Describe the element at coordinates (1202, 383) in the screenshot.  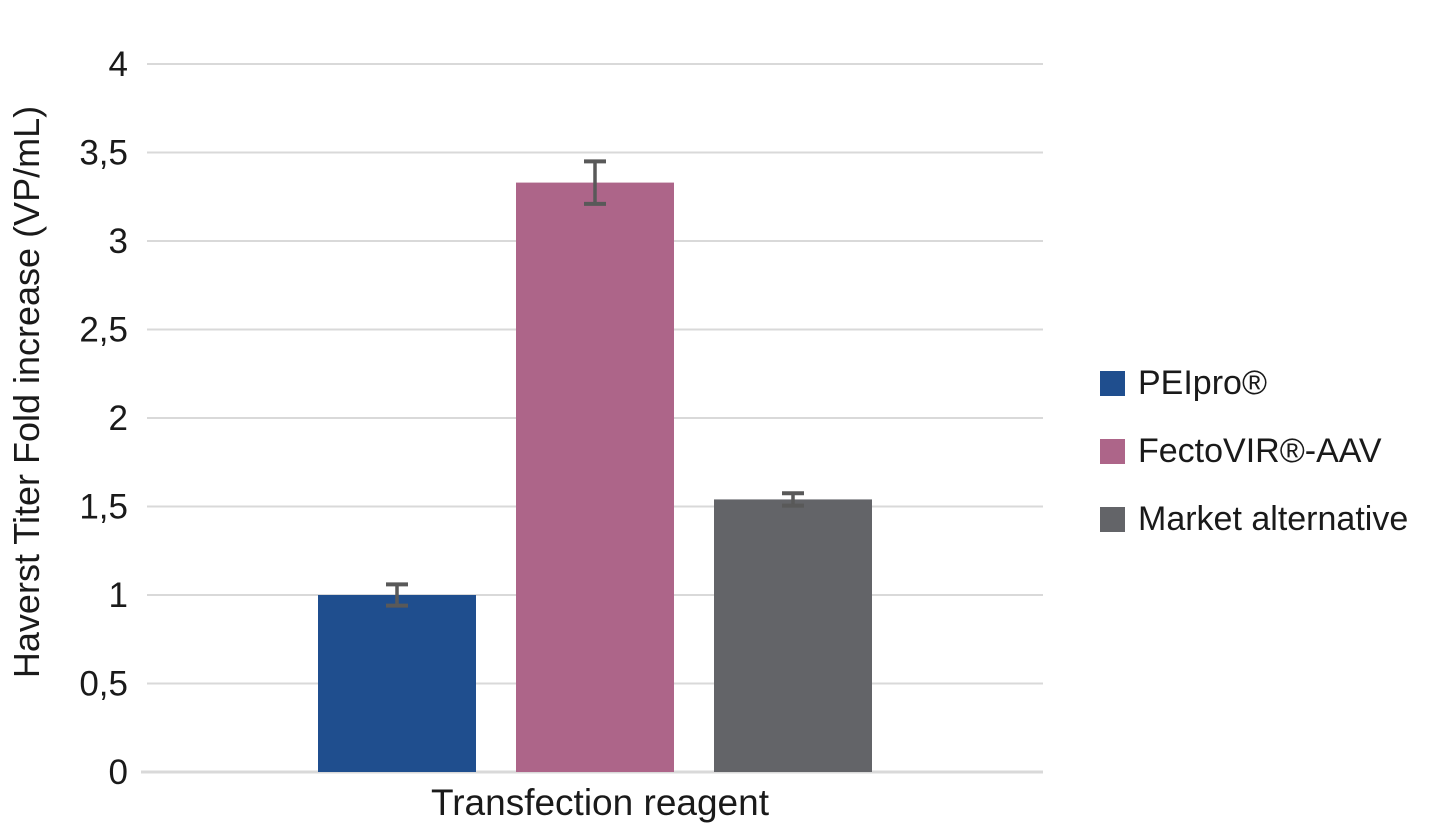
I see `legend-label-0: PEIpro®` at that location.